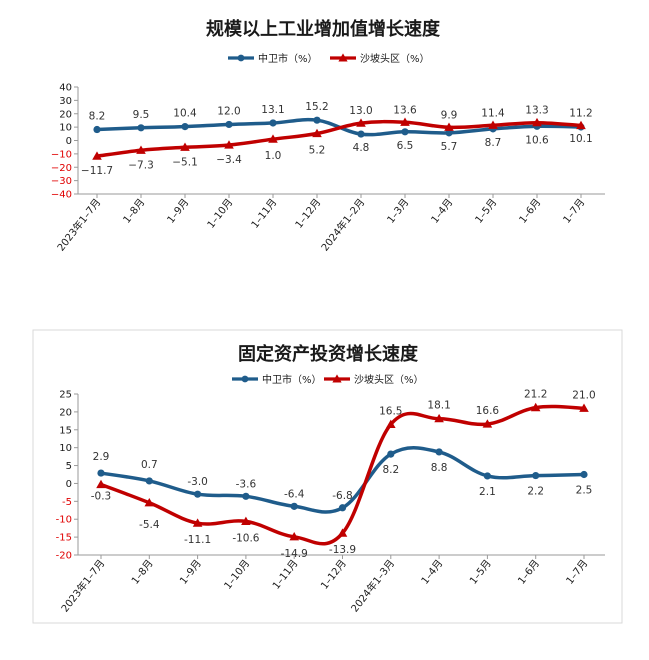  Describe the element at coordinates (65, 88) in the screenshot. I see `y-tick-label: 40` at that location.